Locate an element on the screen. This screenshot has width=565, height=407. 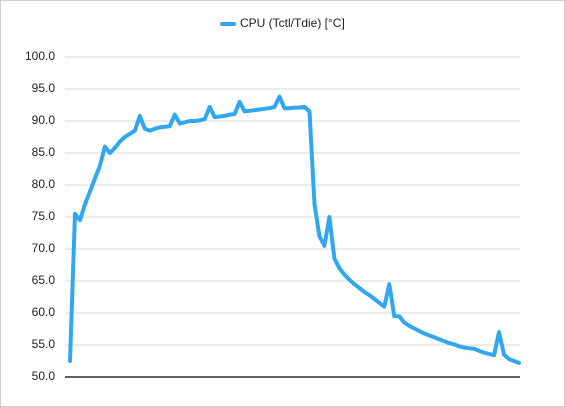
y-tick-label: 60.0 is located at coordinates (44, 312).